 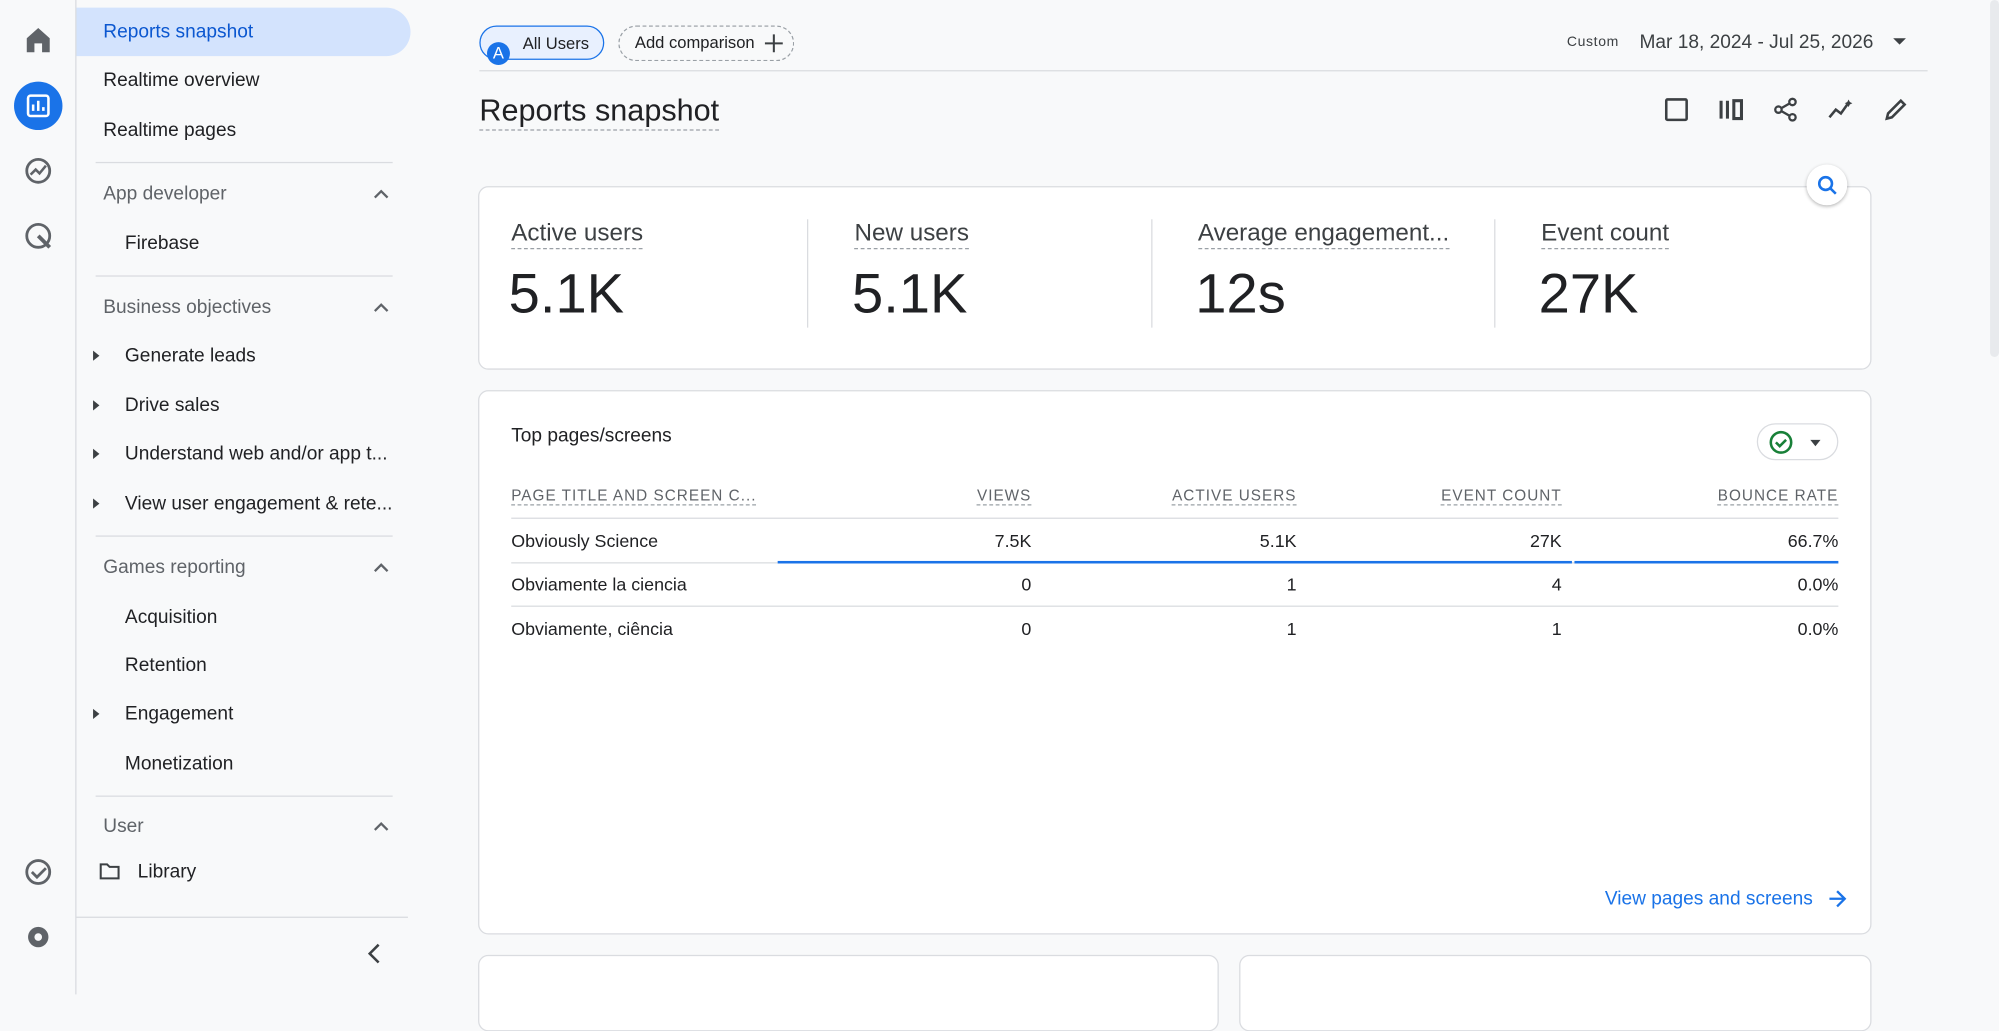 What do you see at coordinates (181, 80) in the screenshot?
I see `nav-item: Realtime overview` at bounding box center [181, 80].